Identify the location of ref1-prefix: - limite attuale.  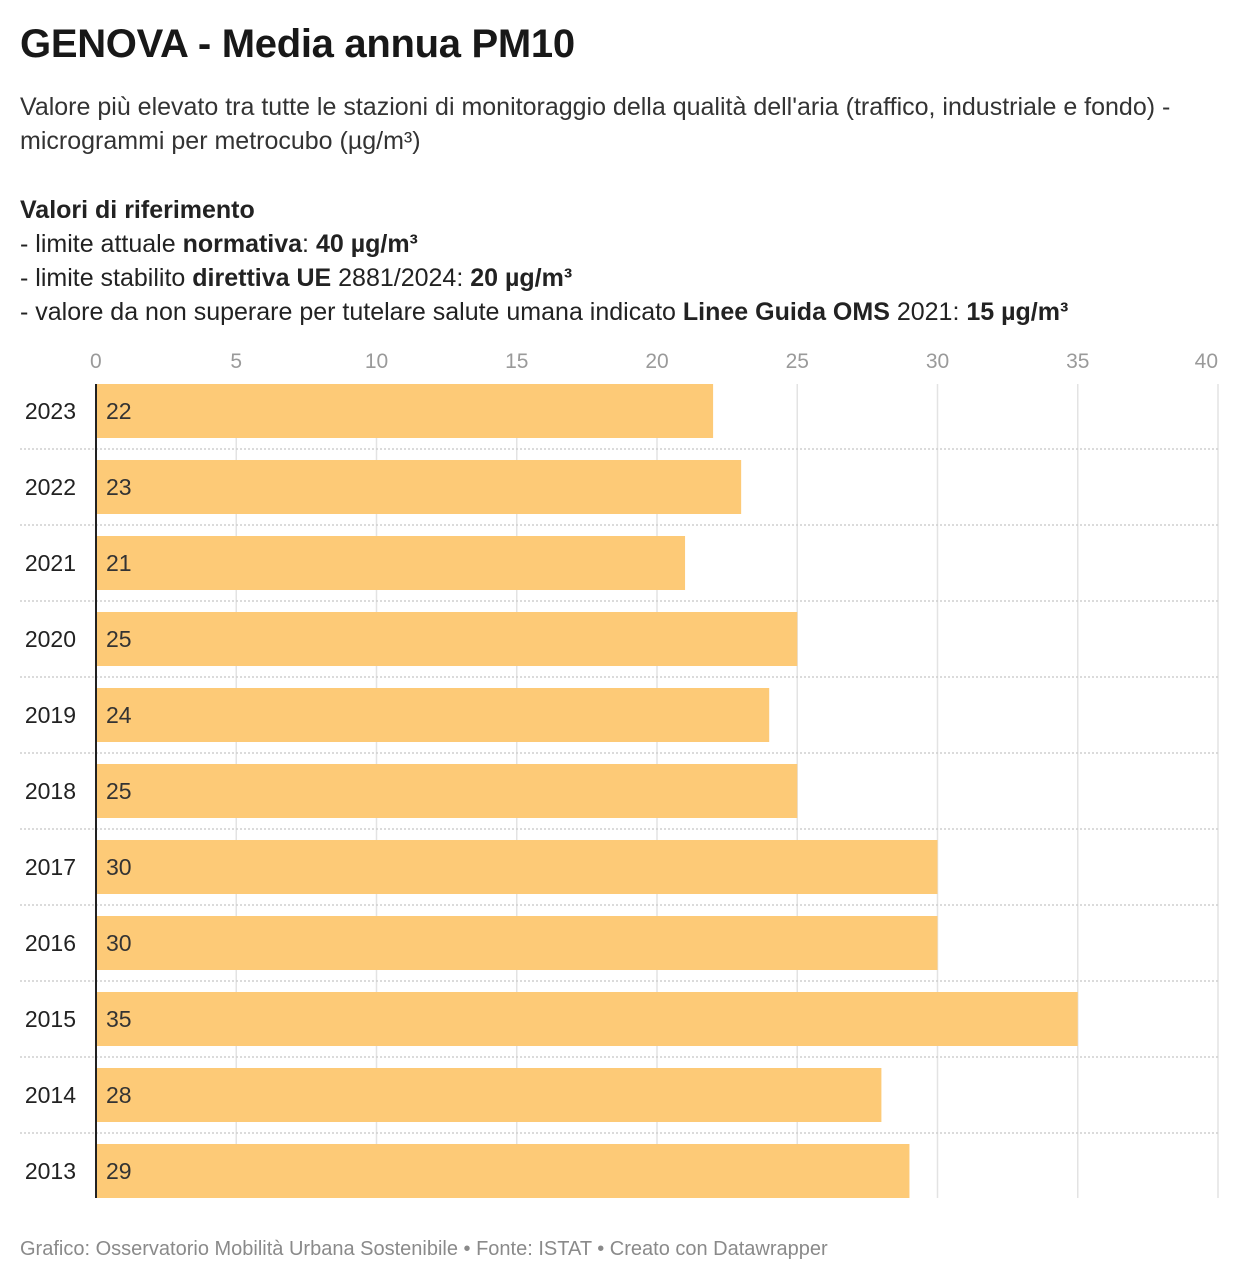
(101, 244).